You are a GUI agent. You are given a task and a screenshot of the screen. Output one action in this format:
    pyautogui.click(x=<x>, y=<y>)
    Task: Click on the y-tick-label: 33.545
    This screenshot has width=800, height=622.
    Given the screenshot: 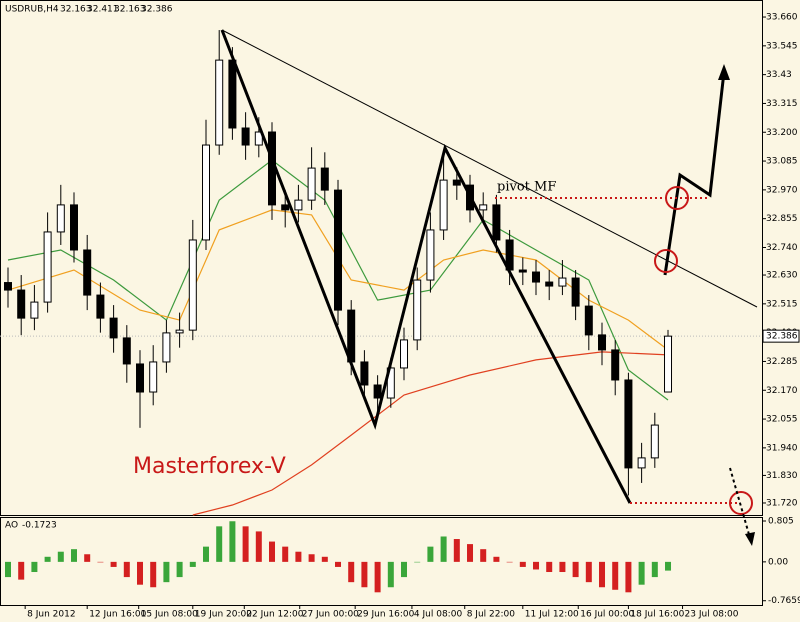 What is the action you would take?
    pyautogui.click(x=782, y=46)
    